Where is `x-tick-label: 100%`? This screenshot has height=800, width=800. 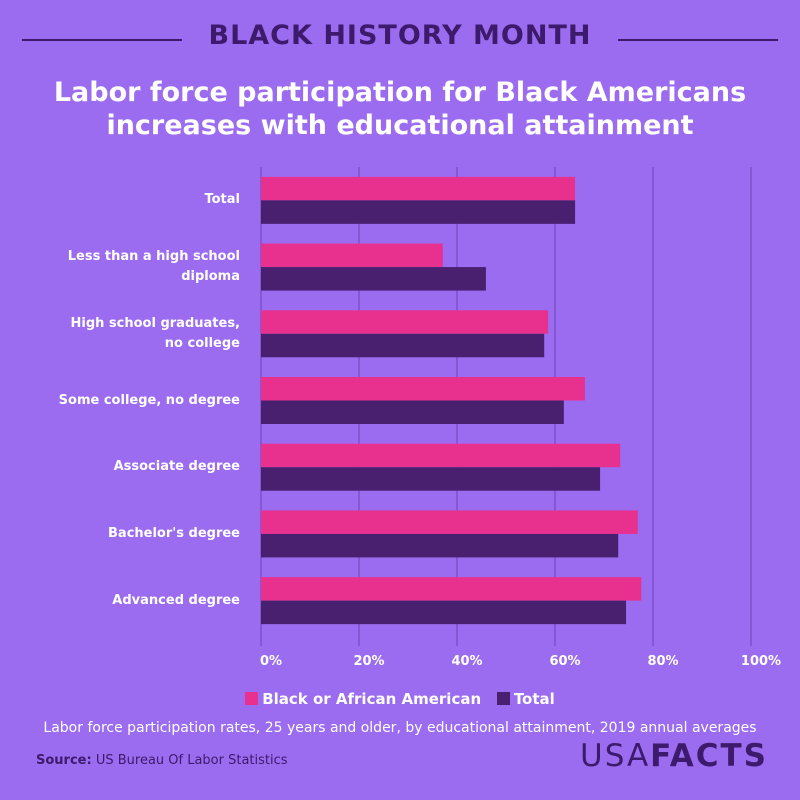
x-tick-label: 100% is located at coordinates (761, 661).